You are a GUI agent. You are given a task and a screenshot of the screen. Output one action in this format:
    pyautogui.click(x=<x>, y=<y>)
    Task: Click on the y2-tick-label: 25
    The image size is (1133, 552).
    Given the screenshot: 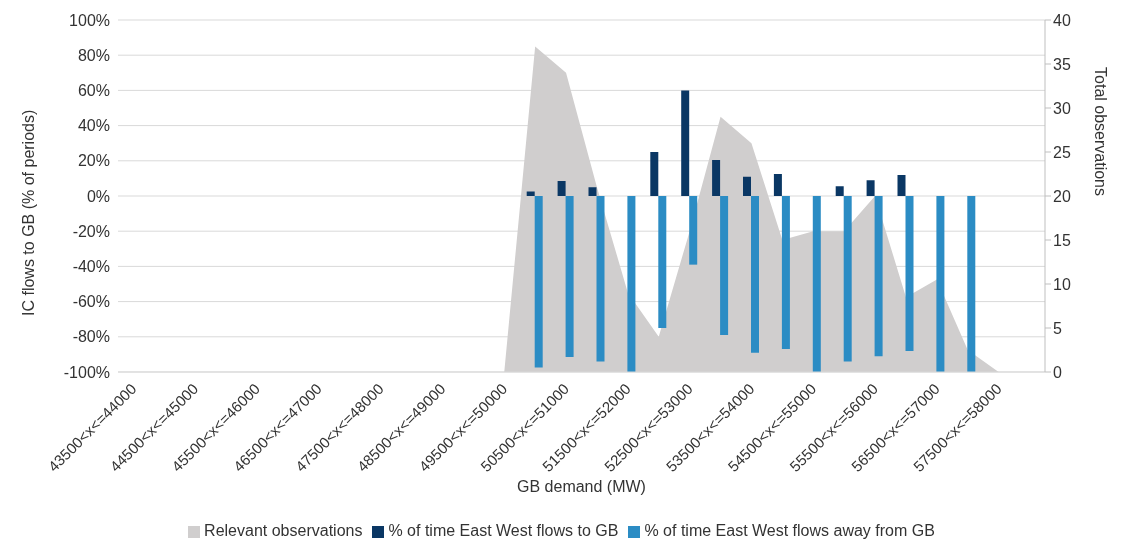 What is the action you would take?
    pyautogui.click(x=1062, y=152)
    